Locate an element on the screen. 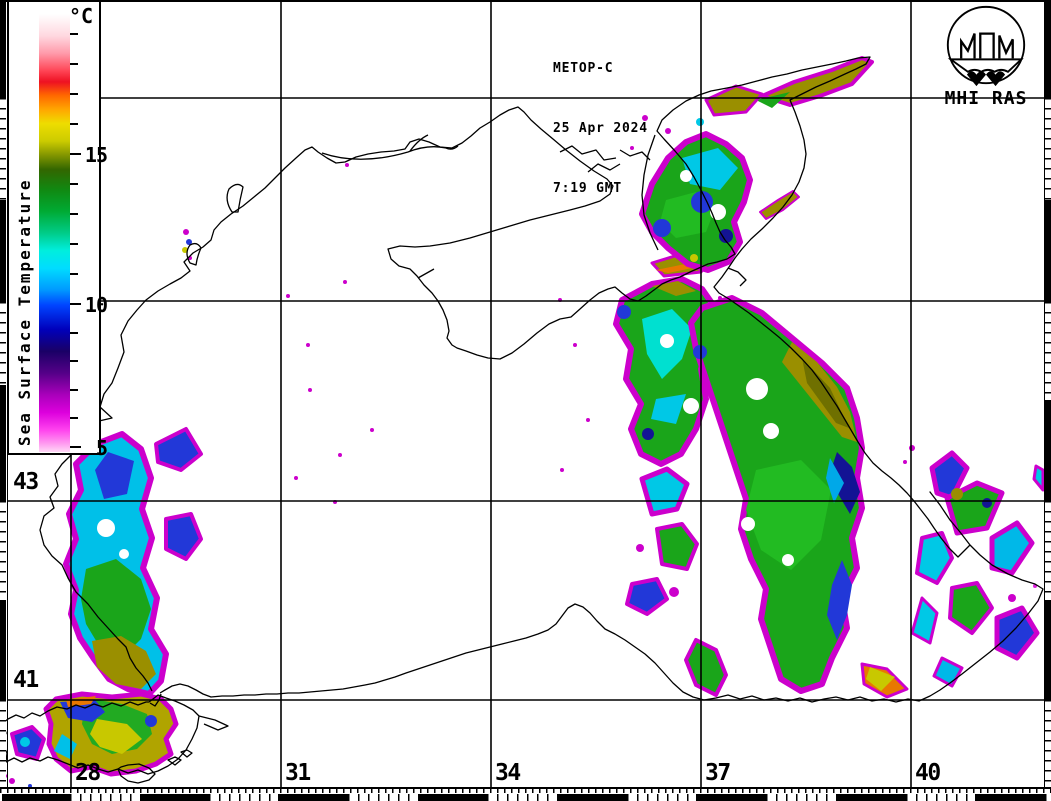  colorbar-units: °C is located at coordinates (81, 16).